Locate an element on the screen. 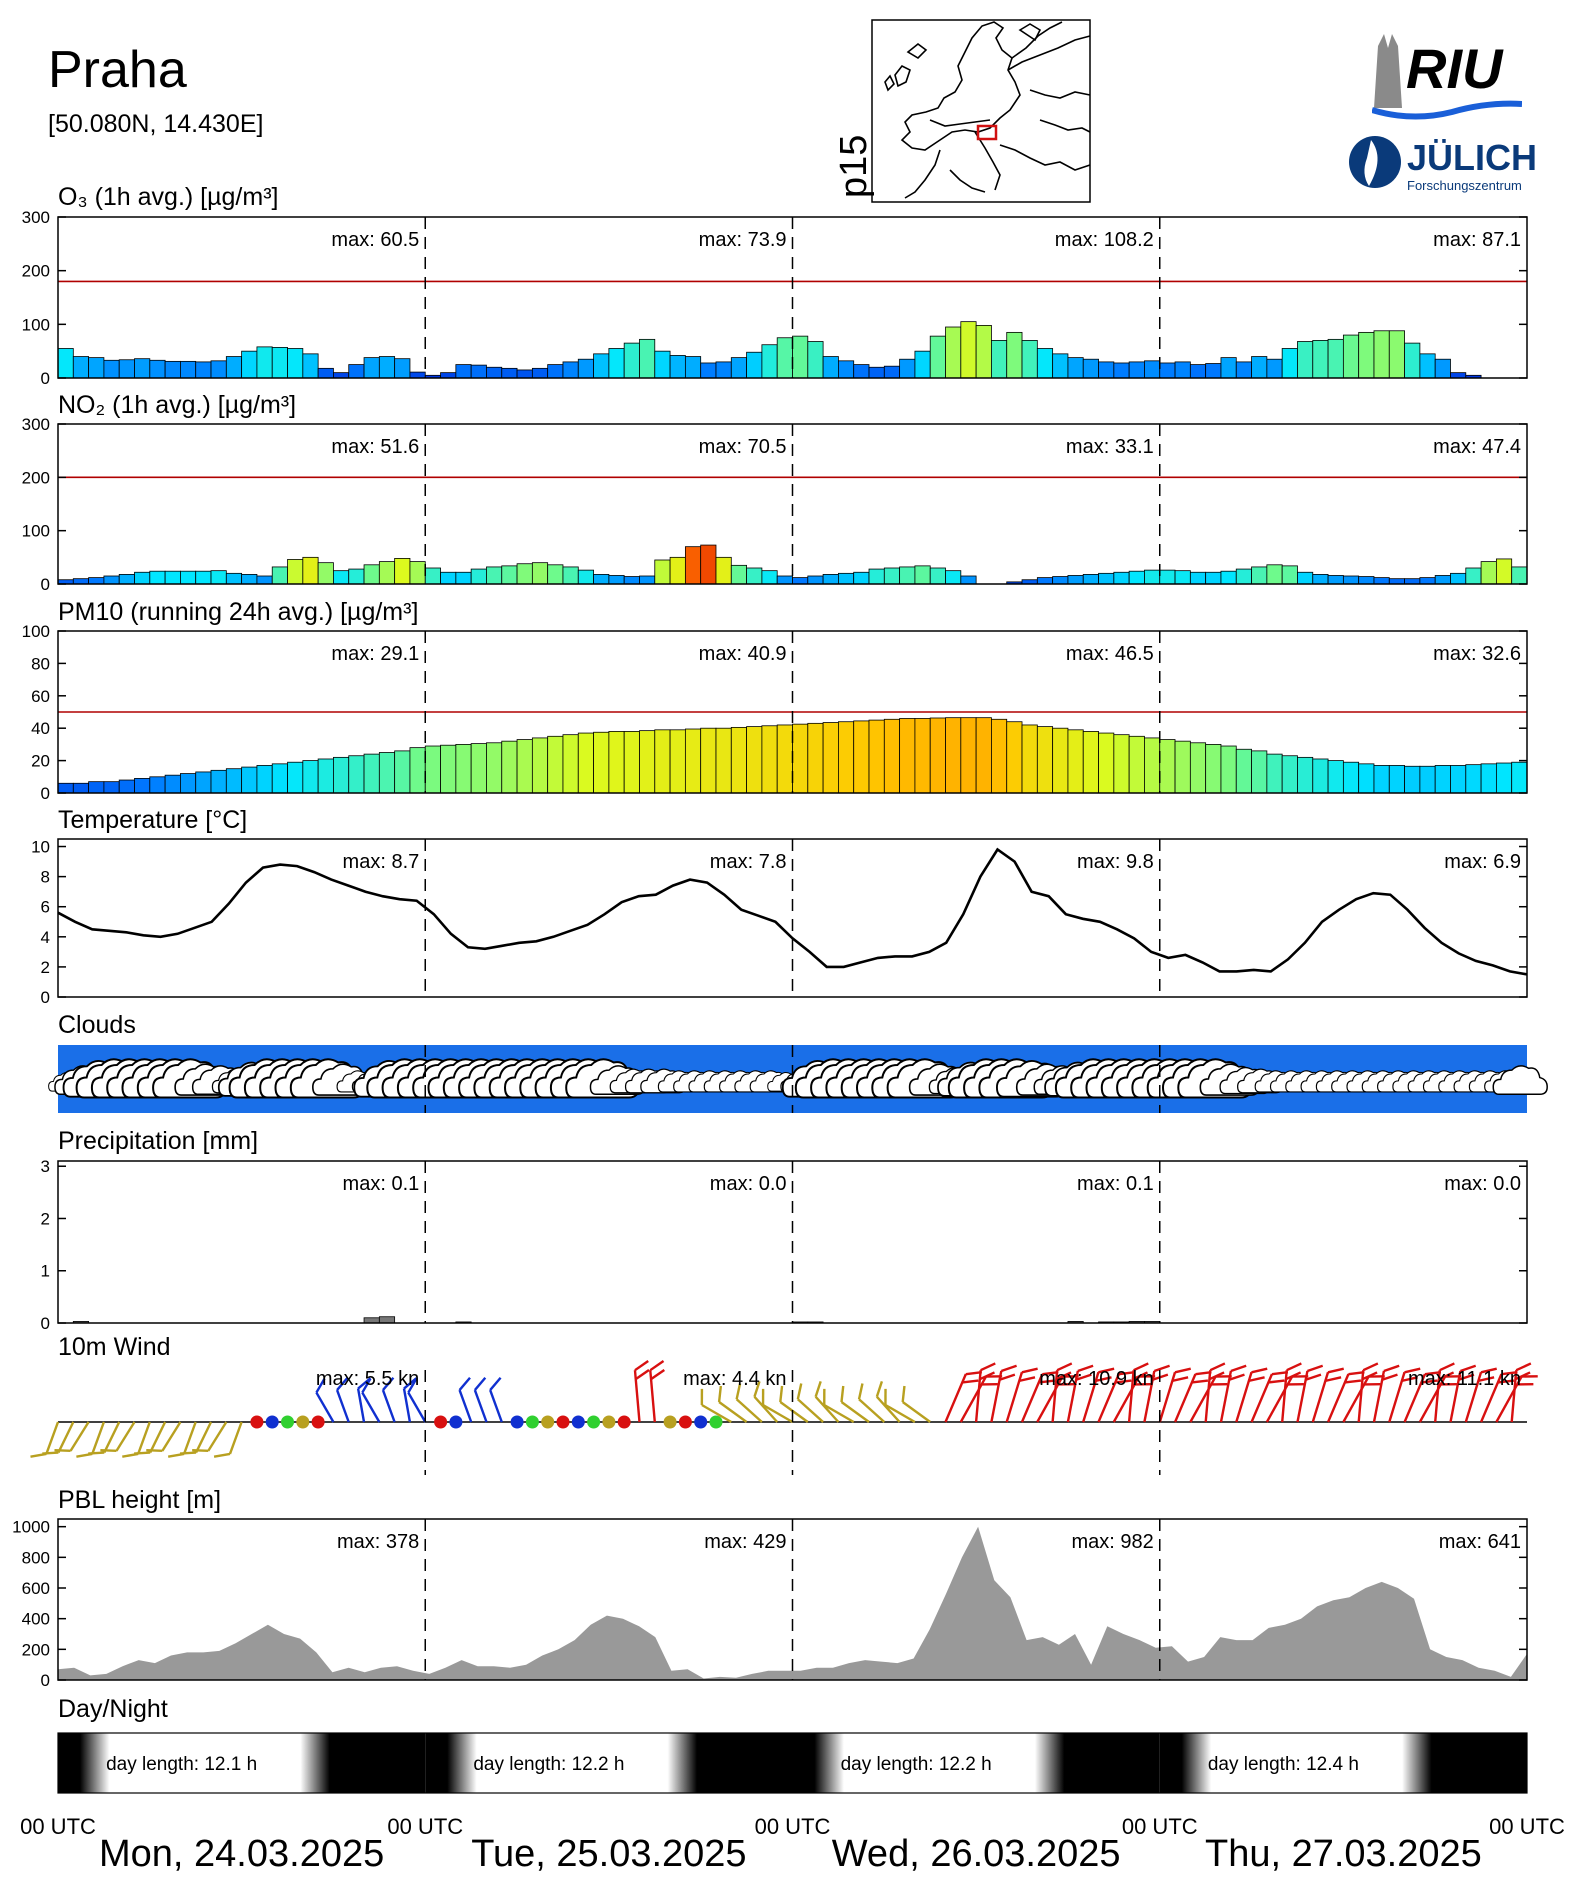  bar-precip is located at coordinates (371, 1320).